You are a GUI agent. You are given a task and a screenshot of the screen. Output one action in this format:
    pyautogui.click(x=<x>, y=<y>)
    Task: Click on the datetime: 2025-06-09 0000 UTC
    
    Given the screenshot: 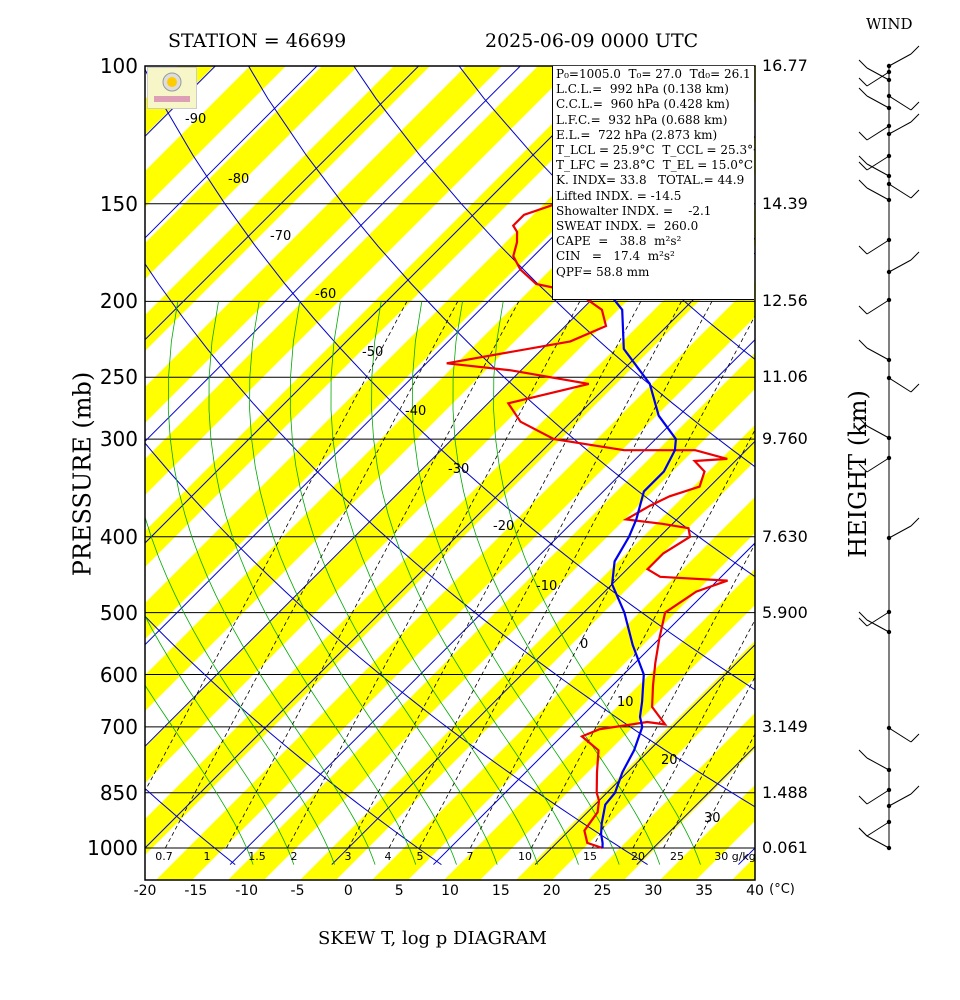 What is the action you would take?
    pyautogui.click(x=592, y=41)
    